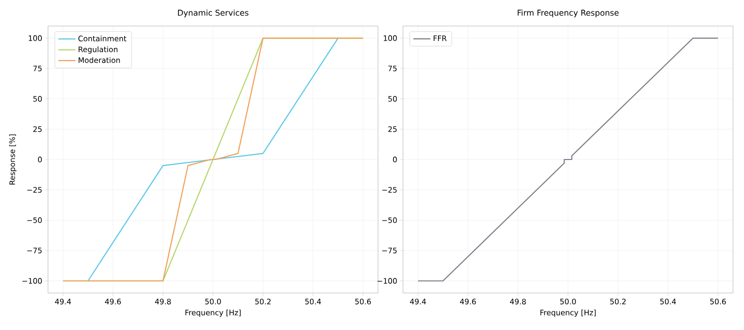 The image size is (744, 330). What do you see at coordinates (213, 14) in the screenshot?
I see `chart-title: Dynamic Services` at bounding box center [213, 14].